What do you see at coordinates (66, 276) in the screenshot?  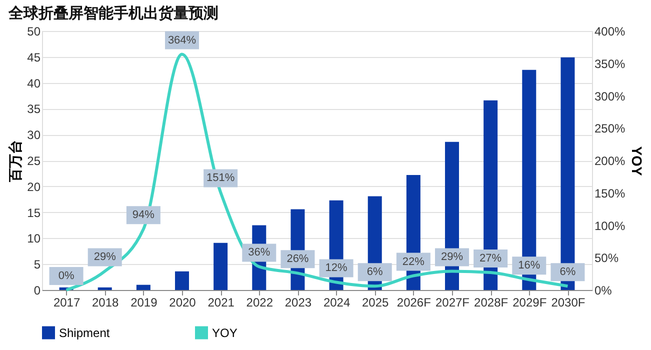 I see `data-label: 0%` at bounding box center [66, 276].